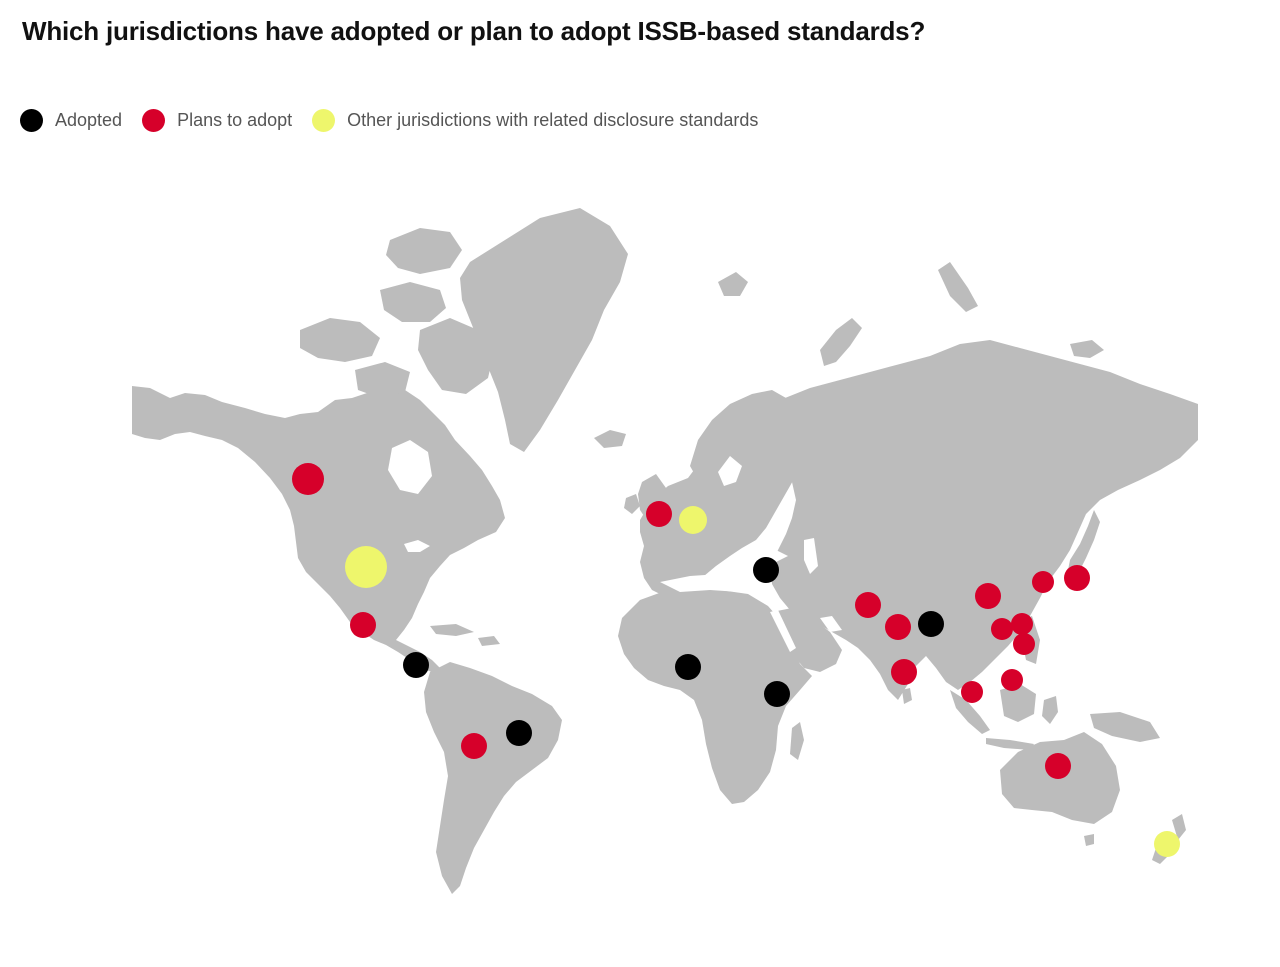 This screenshot has width=1280, height=967. I want to click on land-baffin-island, so click(456, 356).